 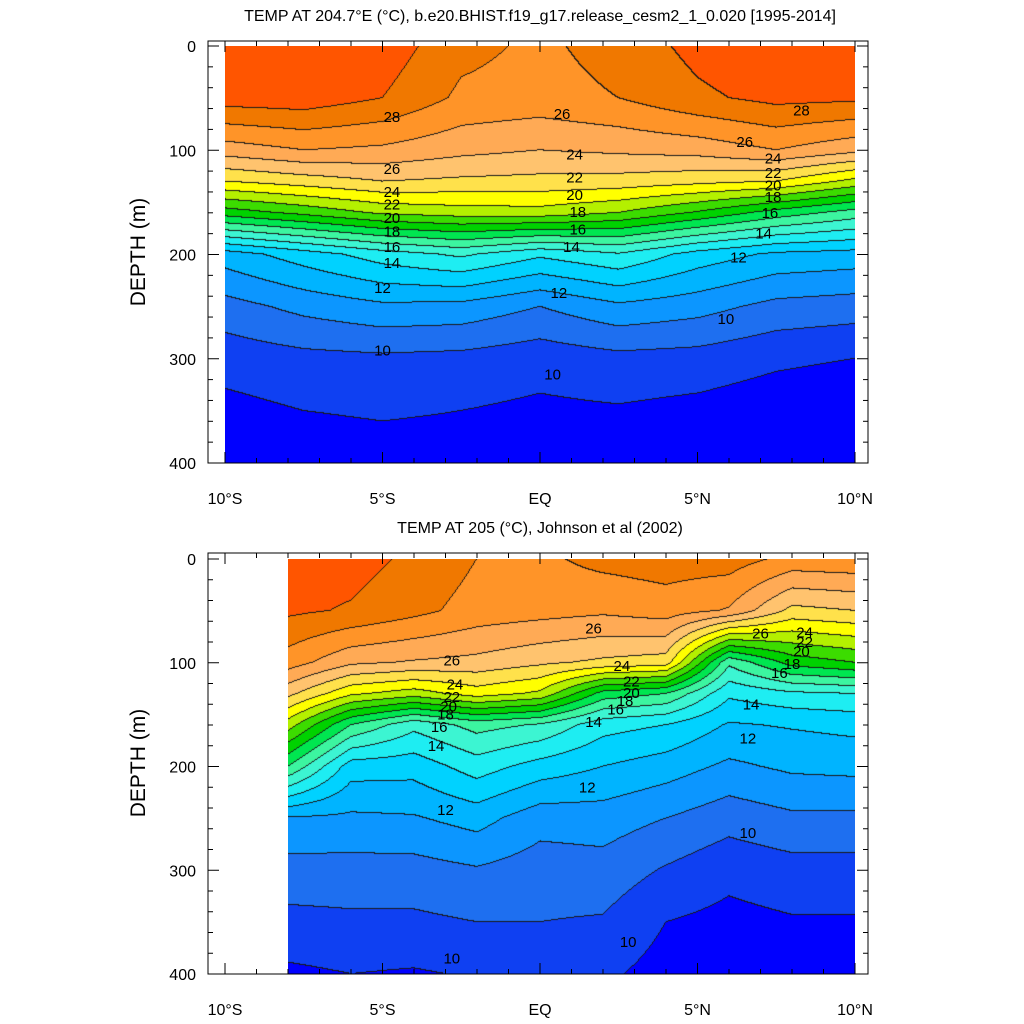 I want to click on bottom-panel-title: TEMP AT 205 (°C), Johnson et al (2002), so click(x=540, y=528).